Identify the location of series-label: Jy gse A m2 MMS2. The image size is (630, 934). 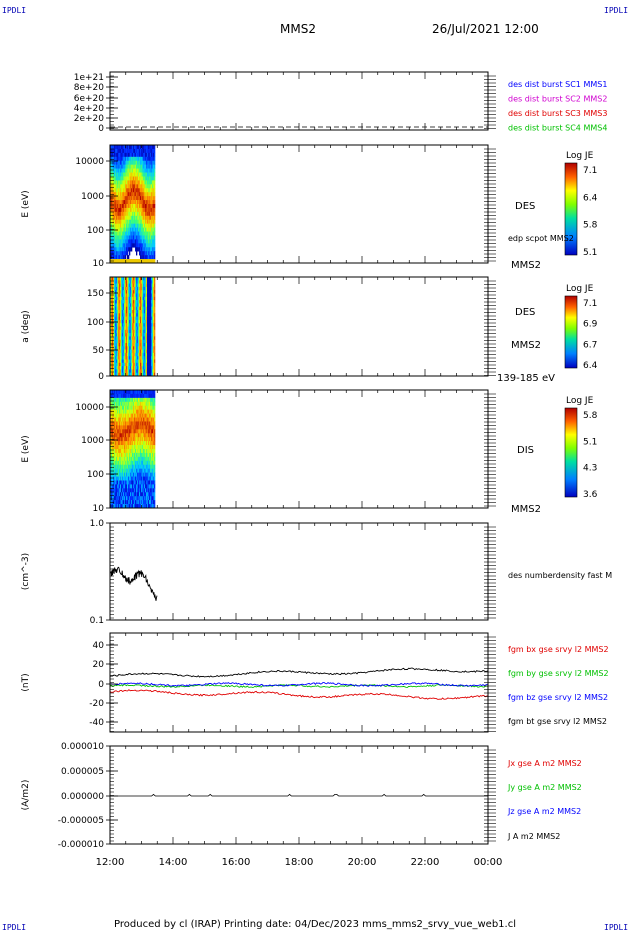
(544, 787).